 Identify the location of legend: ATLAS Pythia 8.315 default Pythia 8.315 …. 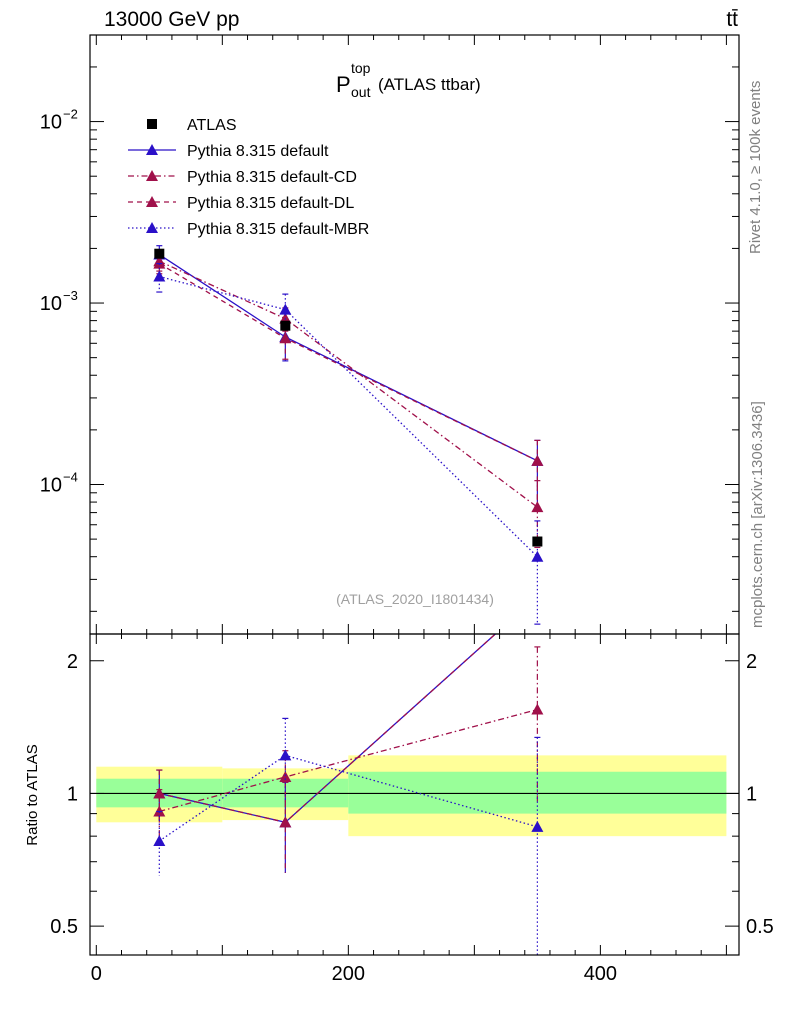
(248, 177).